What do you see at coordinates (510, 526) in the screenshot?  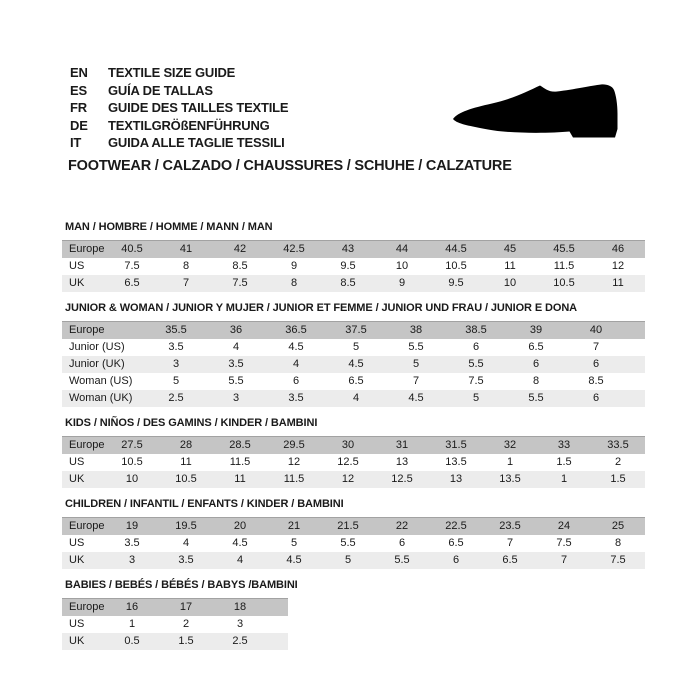 I see `size-value-cell: 23.5` at bounding box center [510, 526].